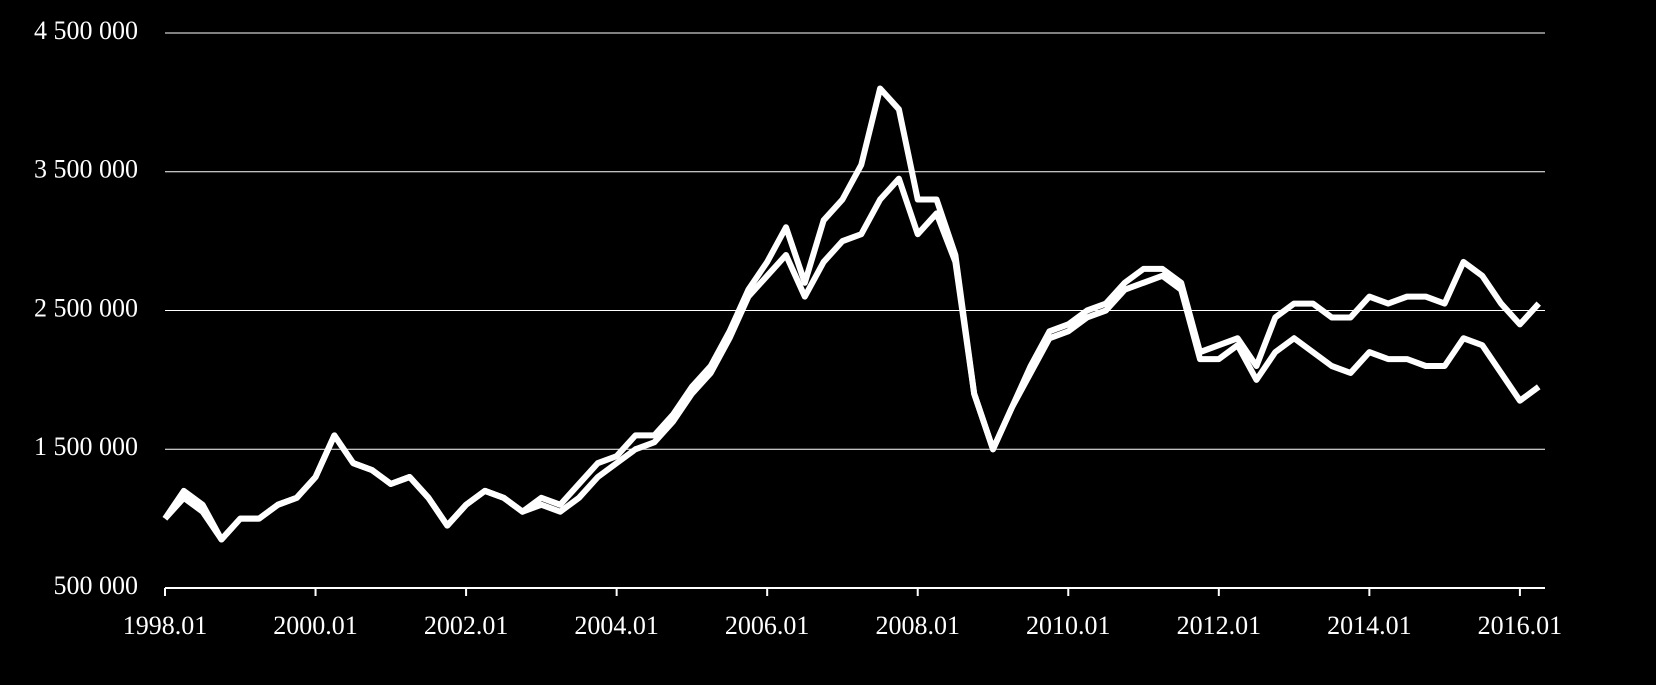  Describe the element at coordinates (86, 169) in the screenshot. I see `y-tick-label: 3 500 000` at that location.